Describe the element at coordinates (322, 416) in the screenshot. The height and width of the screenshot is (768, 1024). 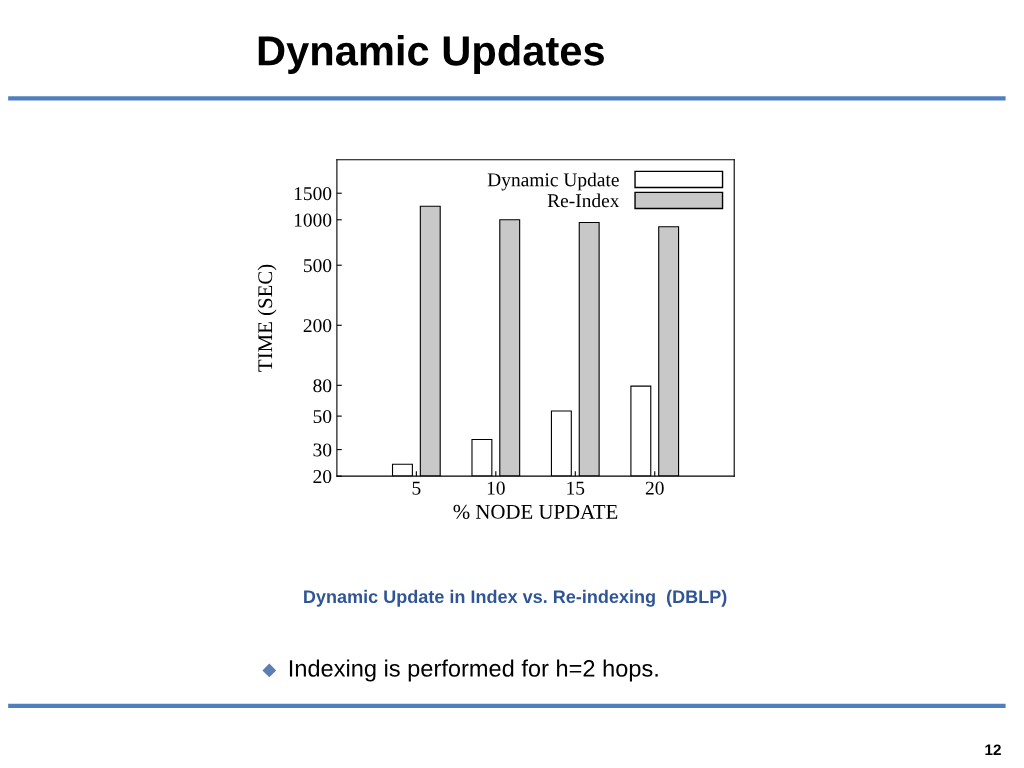
I see `y-tick-label: 50` at that location.